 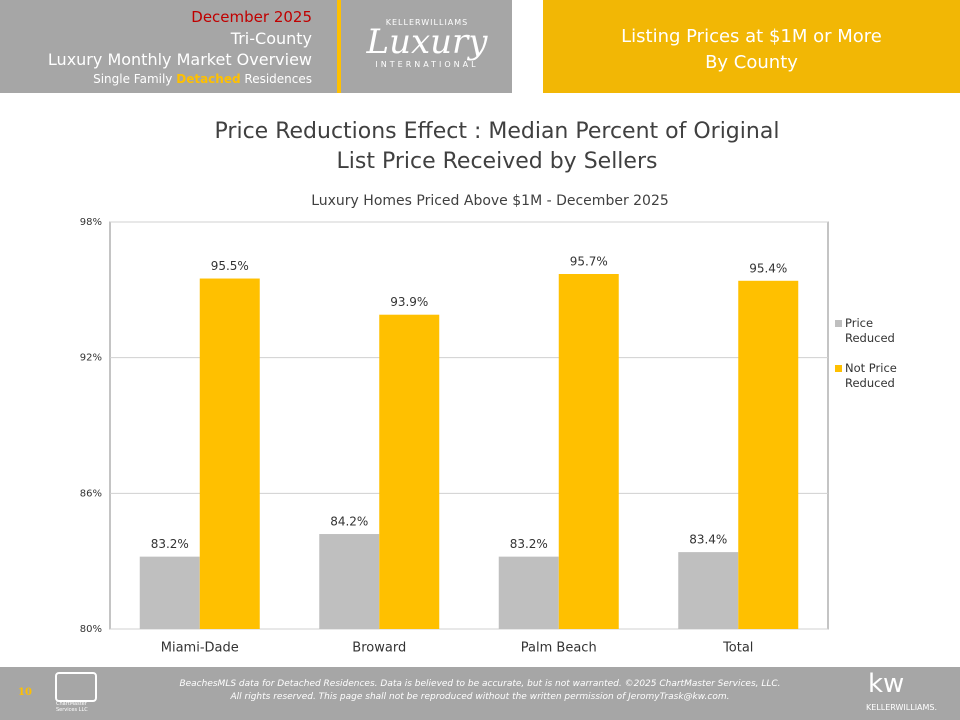 I want to click on y-tick-label: 92%, so click(x=91, y=358).